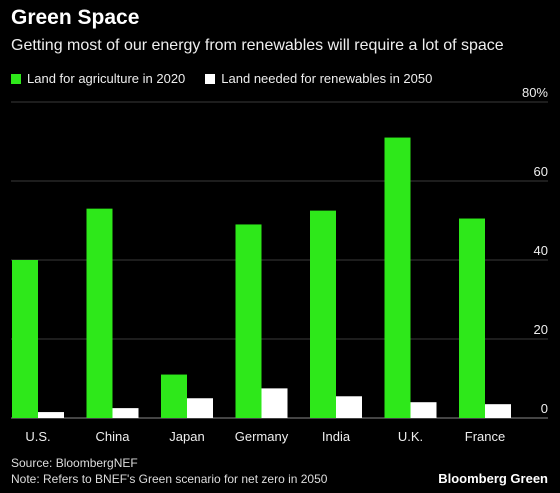 This screenshot has height=493, width=560. I want to click on legend-swatch-white, so click(210, 78).